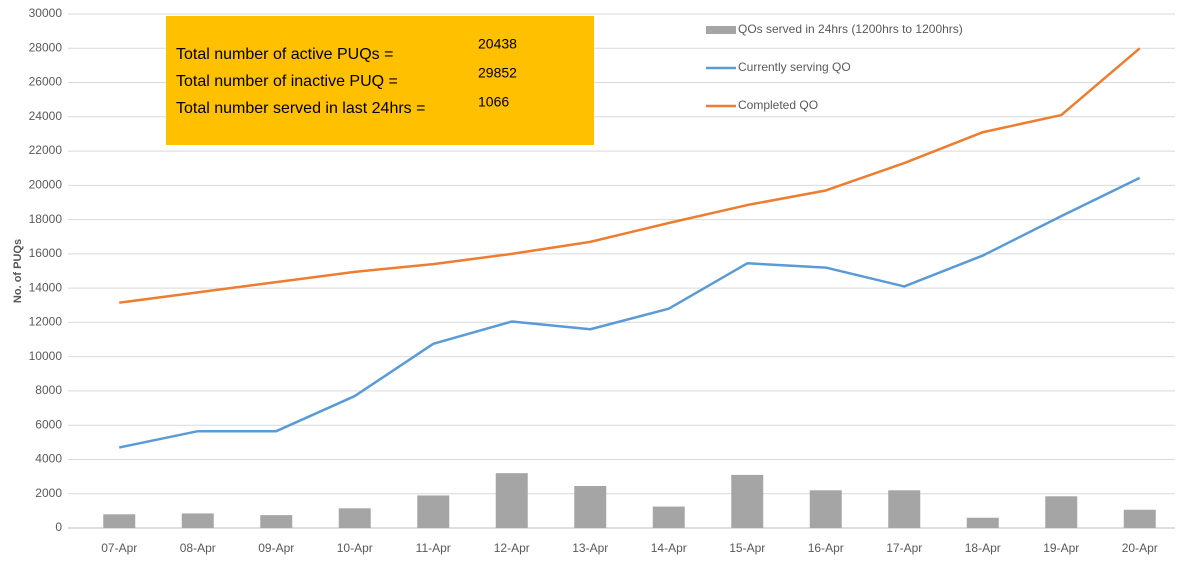 This screenshot has width=1181, height=563. I want to click on x-tick-label: 12-Apr, so click(512, 548).